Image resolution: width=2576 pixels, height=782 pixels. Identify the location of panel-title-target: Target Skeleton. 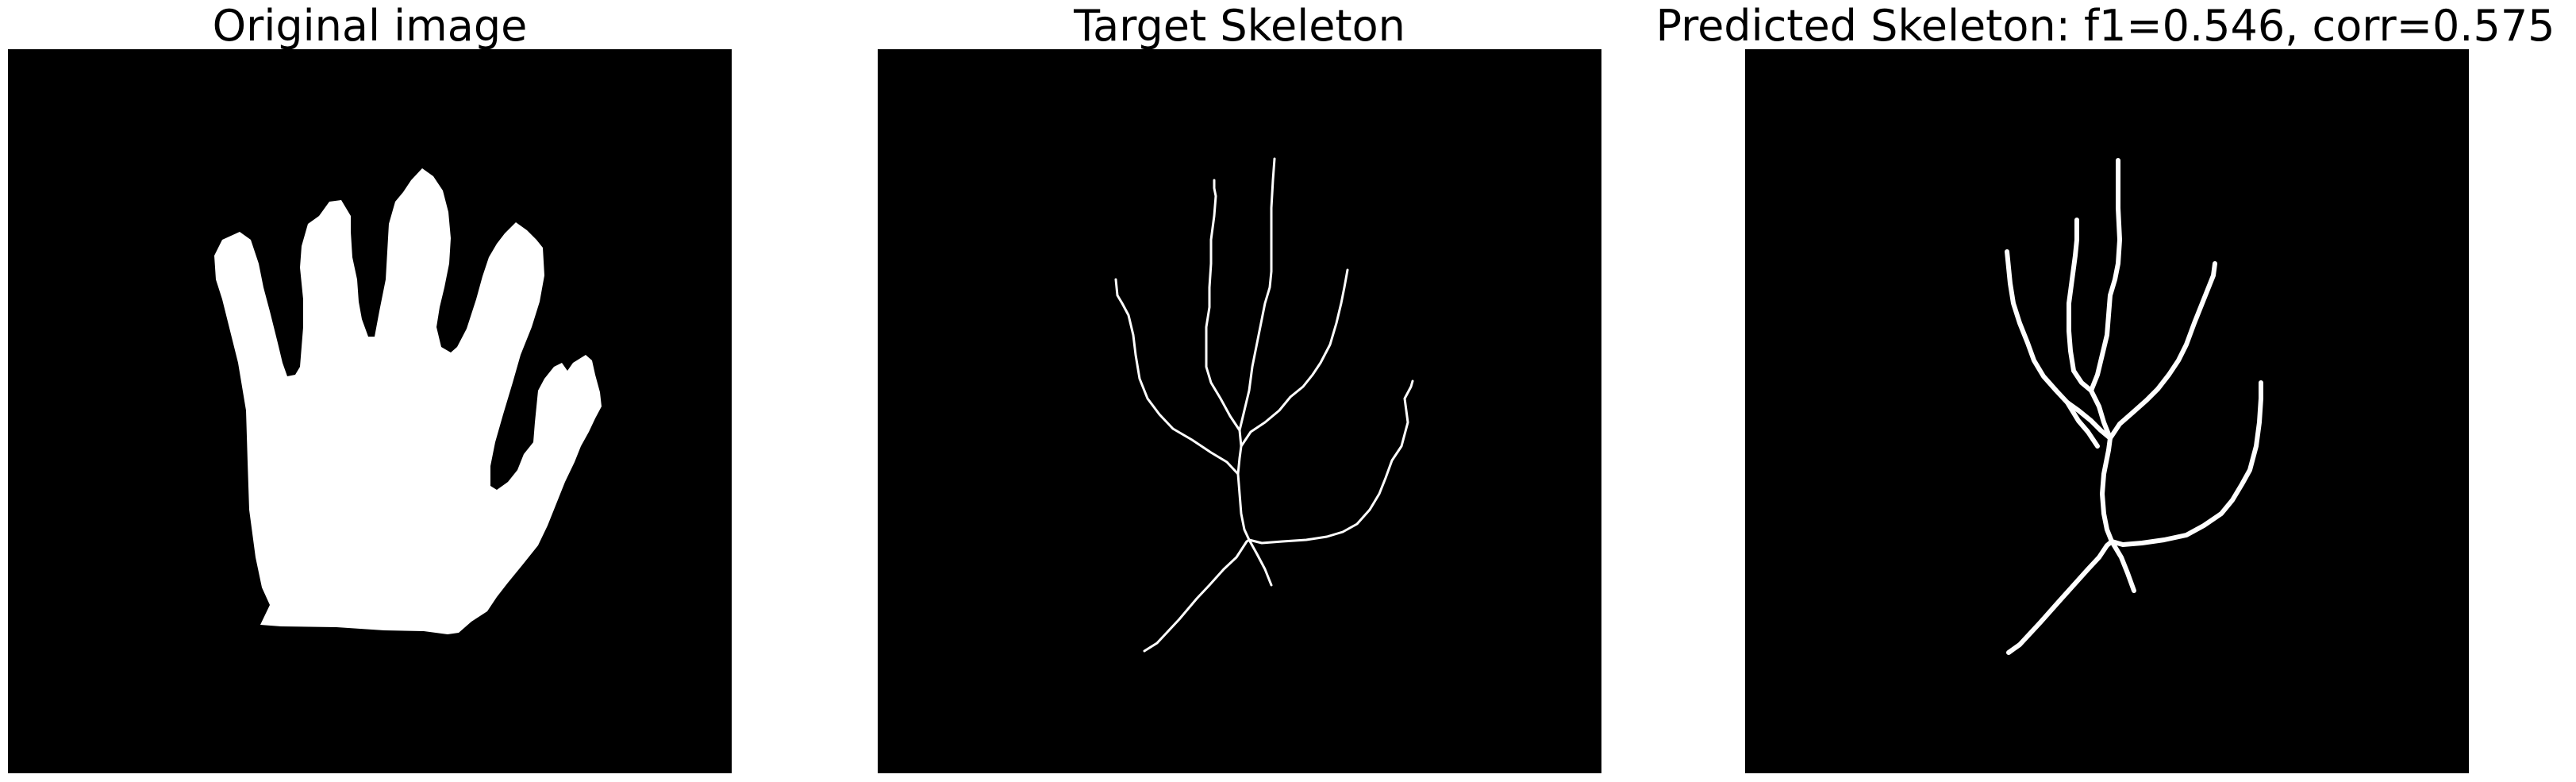
(1239, 26).